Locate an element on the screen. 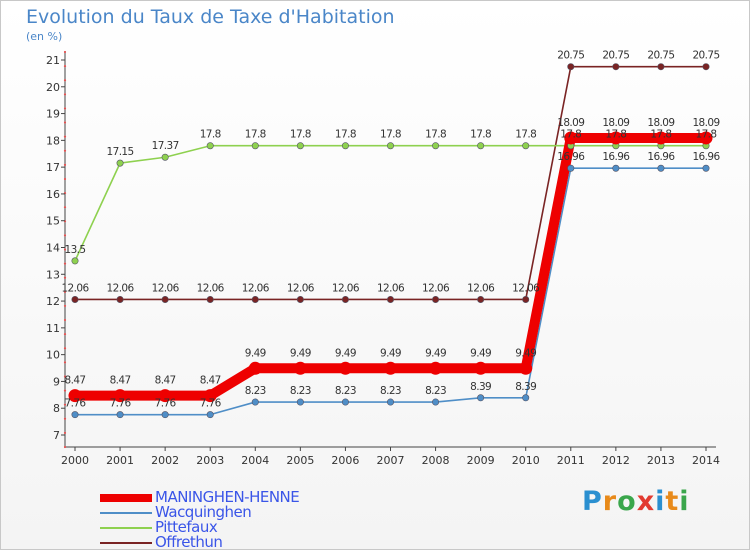  y-tick-label: 8 is located at coordinates (56, 408).